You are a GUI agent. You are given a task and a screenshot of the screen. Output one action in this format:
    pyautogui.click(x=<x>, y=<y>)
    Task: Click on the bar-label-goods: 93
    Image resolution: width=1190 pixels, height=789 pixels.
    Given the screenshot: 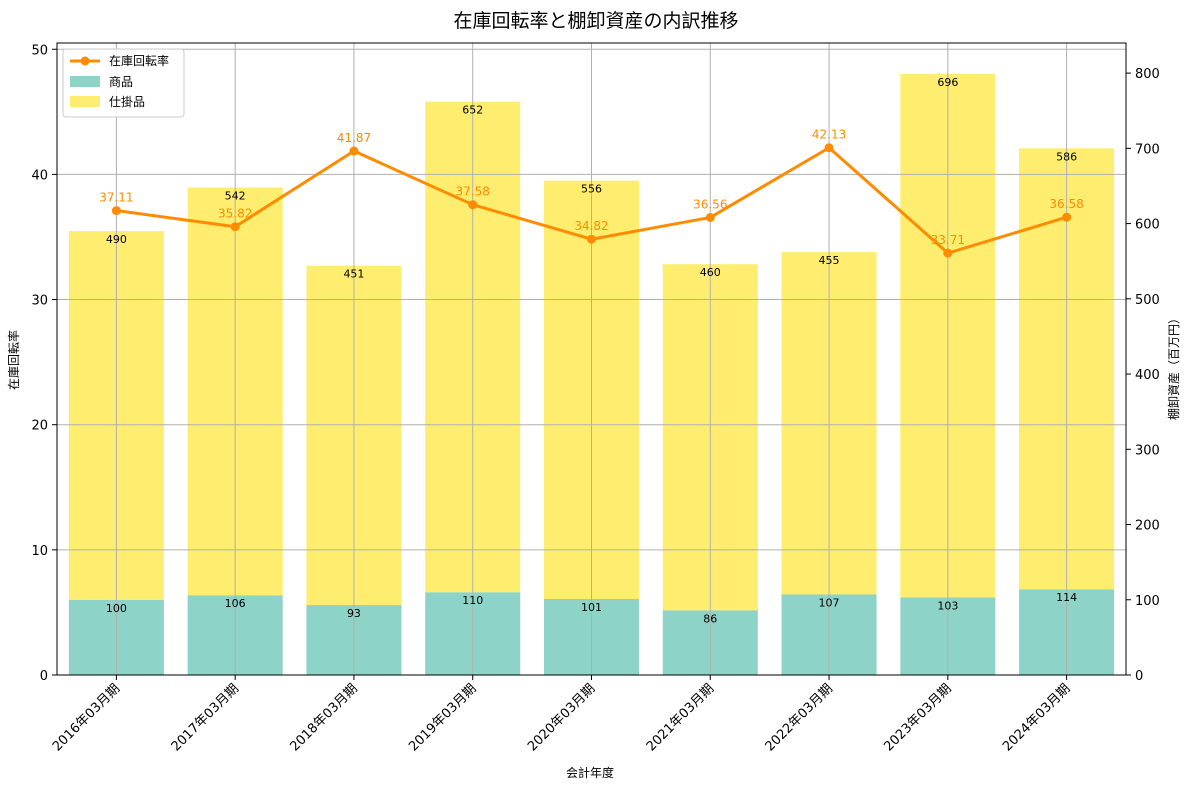 What is the action you would take?
    pyautogui.click(x=354, y=613)
    